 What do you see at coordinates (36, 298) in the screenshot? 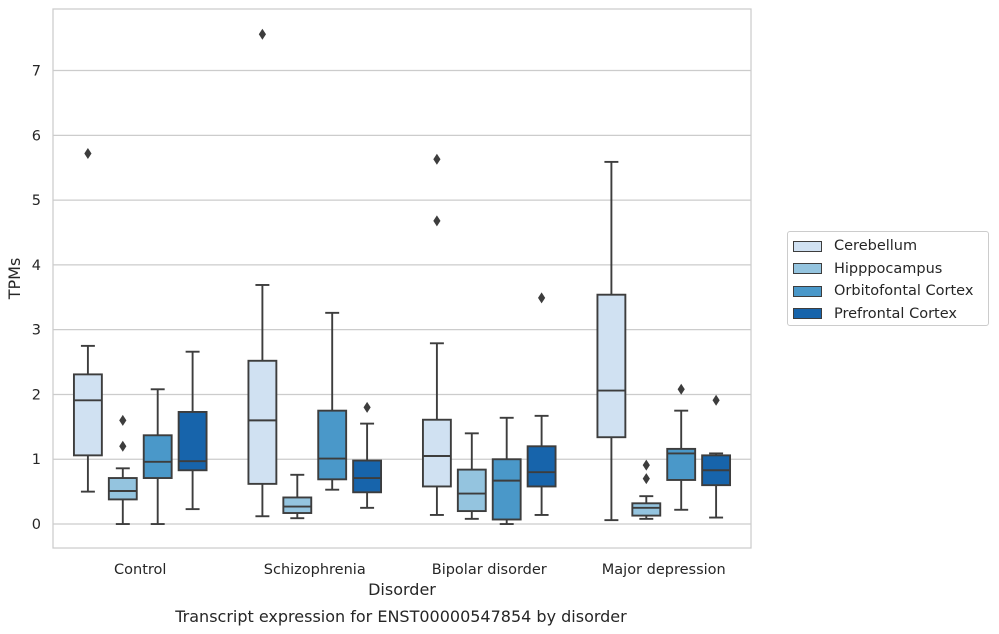
I see `y-tick-labels: 0 1 2 3 4 5 6 7` at bounding box center [36, 298].